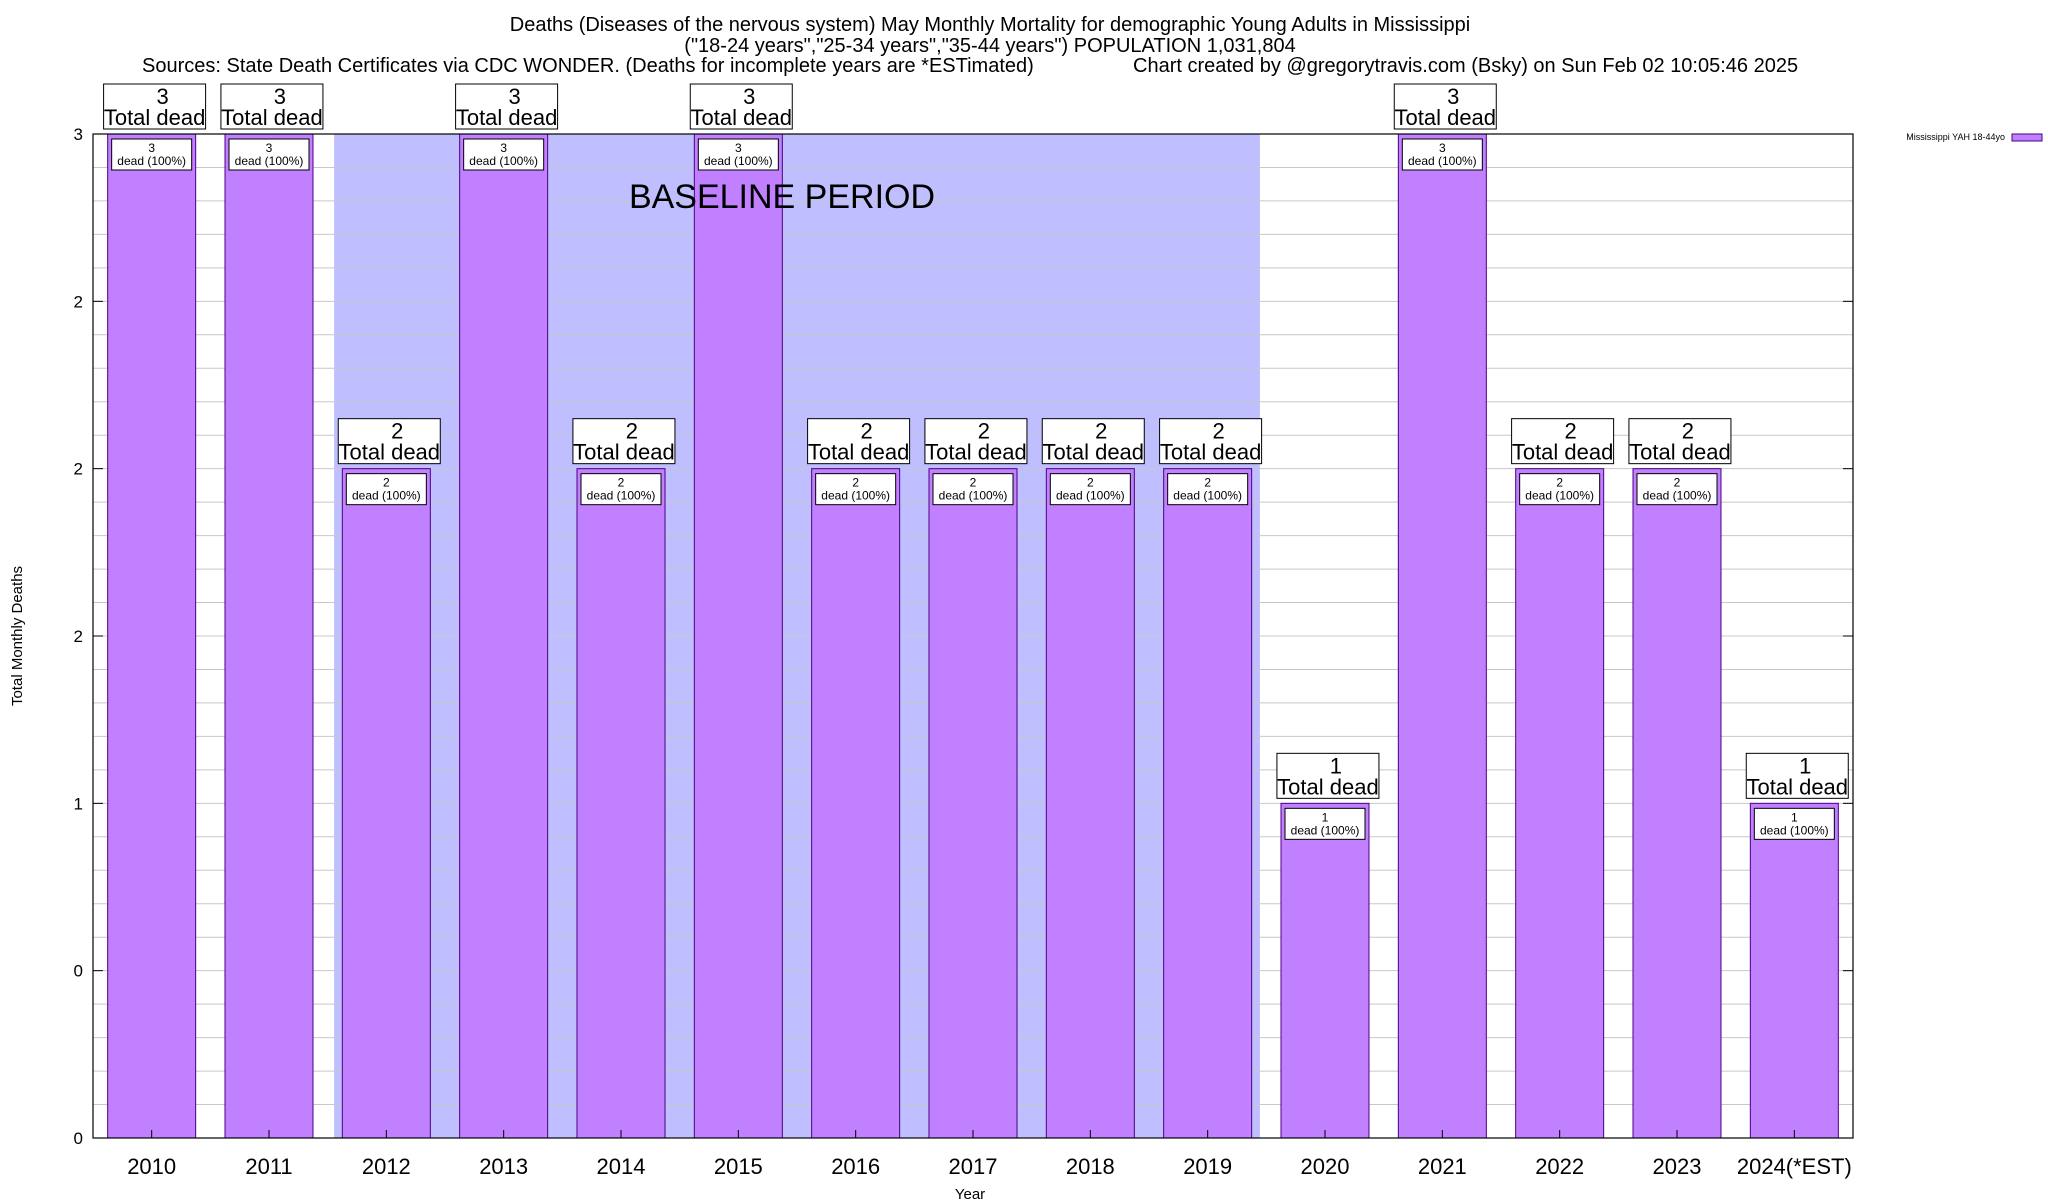 The width and height of the screenshot is (2048, 1200). What do you see at coordinates (782, 197) in the screenshot?
I see `baseline-label: BASELINE PERIOD` at bounding box center [782, 197].